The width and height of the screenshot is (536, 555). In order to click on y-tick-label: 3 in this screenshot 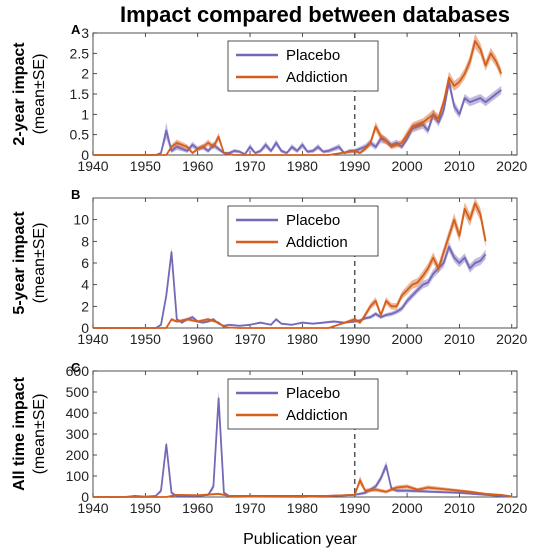, I will do `click(85, 33)`.